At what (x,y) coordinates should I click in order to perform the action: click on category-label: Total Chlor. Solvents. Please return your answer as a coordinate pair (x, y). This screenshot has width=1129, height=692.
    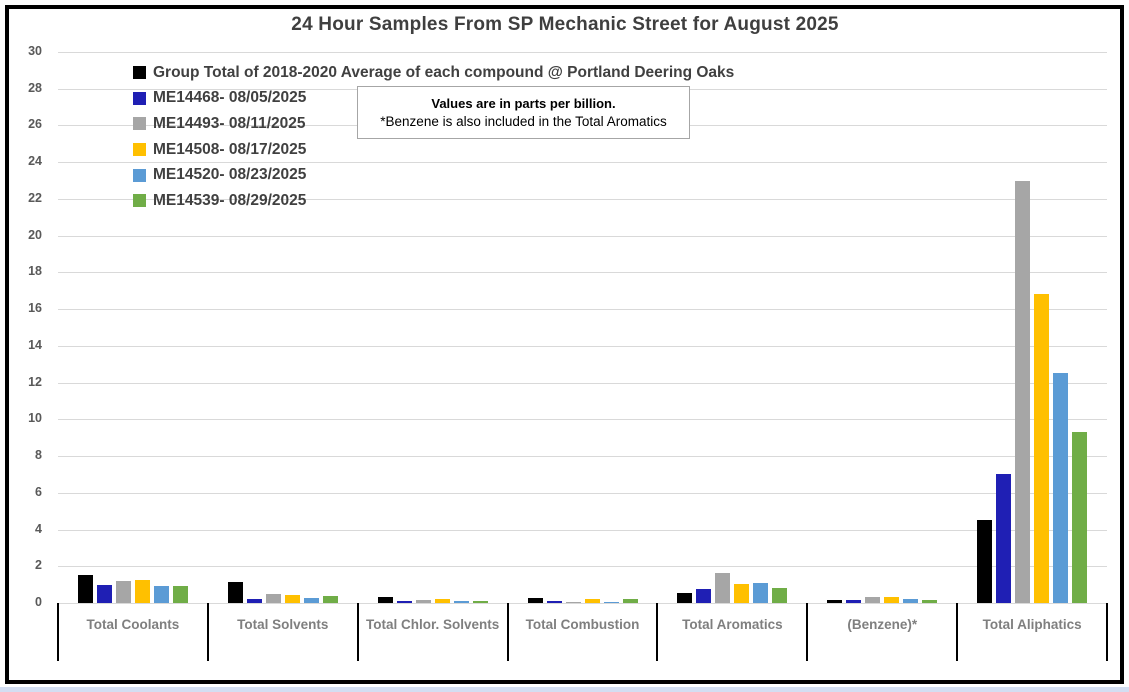
    Looking at the image, I should click on (433, 624).